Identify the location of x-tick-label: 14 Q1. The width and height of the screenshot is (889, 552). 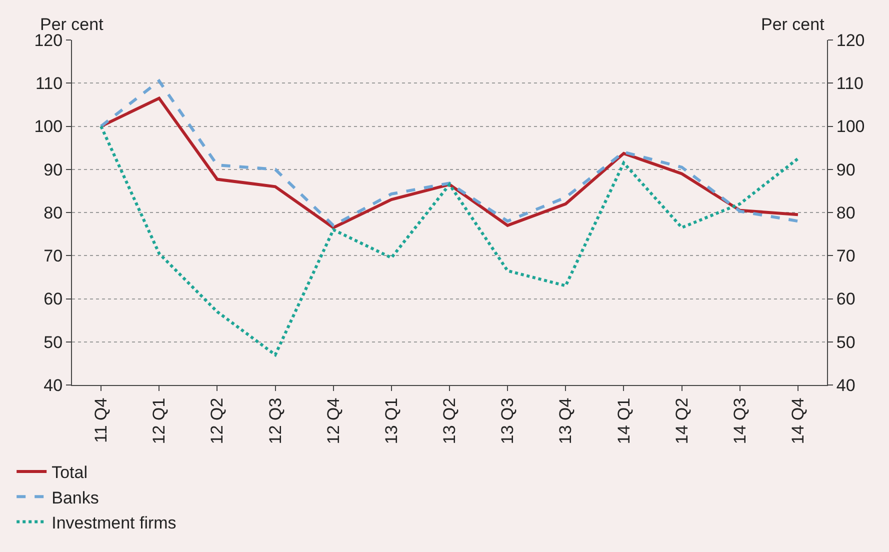
(624, 421).